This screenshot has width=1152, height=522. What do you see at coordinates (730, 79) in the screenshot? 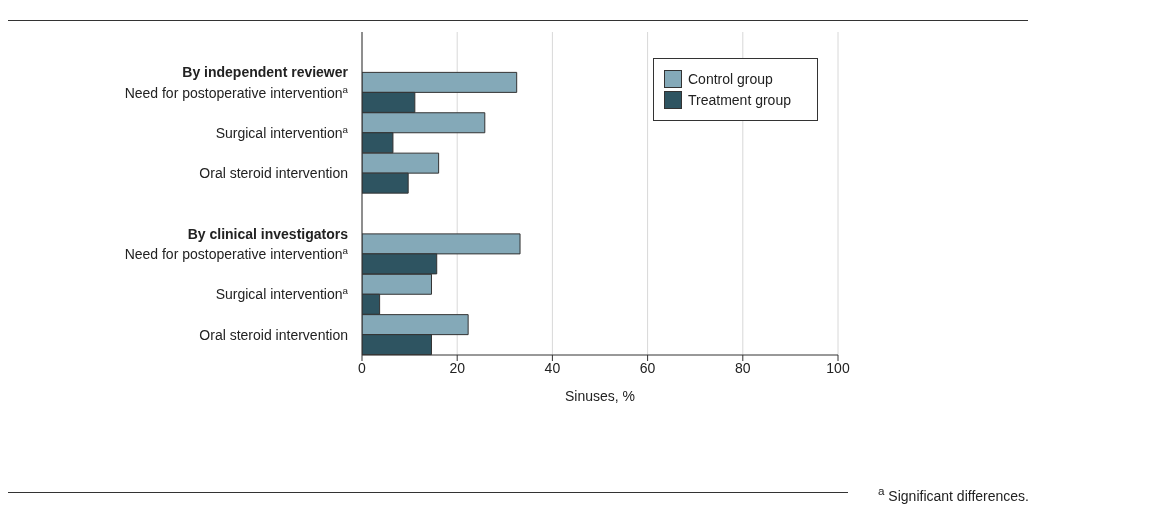
I see `legend-label: Control group` at bounding box center [730, 79].